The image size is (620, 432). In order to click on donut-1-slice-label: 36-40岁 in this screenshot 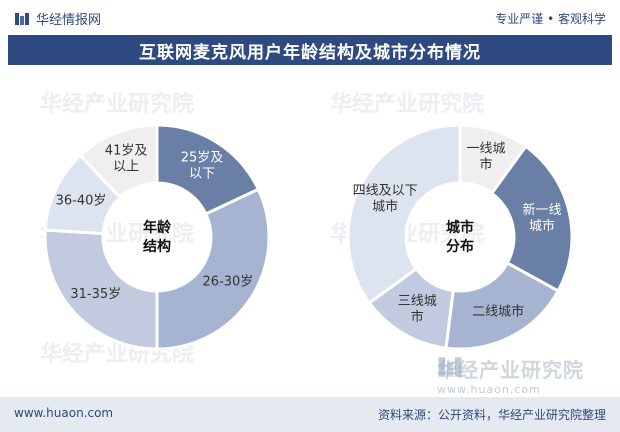, I will do `click(81, 201)`.